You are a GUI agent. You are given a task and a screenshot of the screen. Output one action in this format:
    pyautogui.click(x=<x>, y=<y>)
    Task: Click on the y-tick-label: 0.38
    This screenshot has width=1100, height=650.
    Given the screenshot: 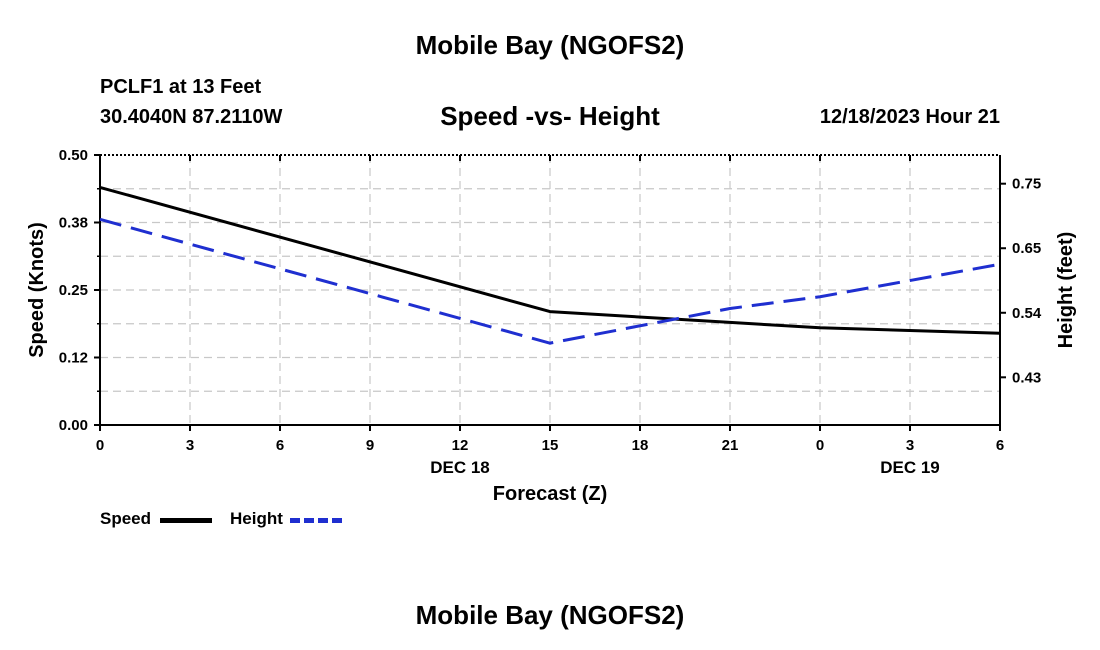 What is the action you would take?
    pyautogui.click(x=73, y=223)
    